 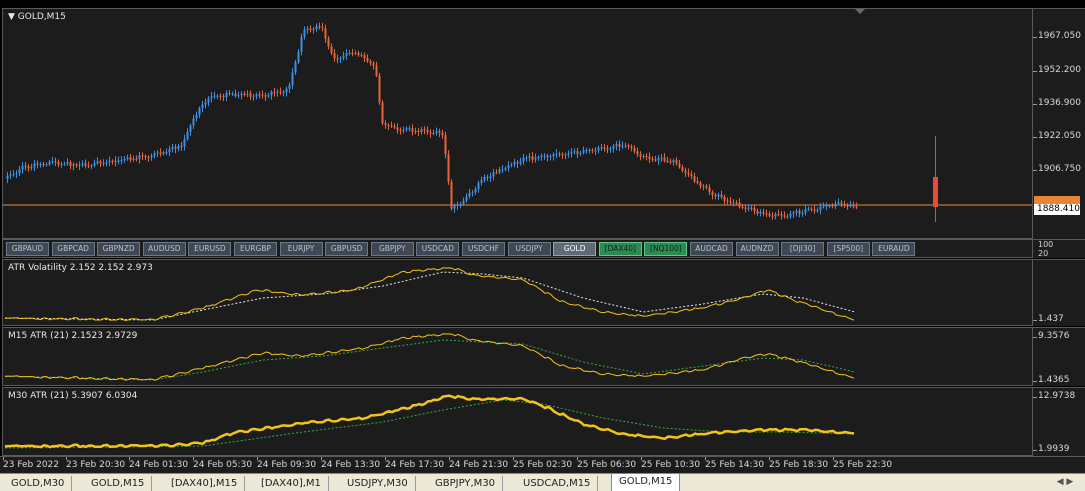 What do you see at coordinates (757, 249) in the screenshot?
I see `symbol-button-audnzd: AUDNZD` at bounding box center [757, 249].